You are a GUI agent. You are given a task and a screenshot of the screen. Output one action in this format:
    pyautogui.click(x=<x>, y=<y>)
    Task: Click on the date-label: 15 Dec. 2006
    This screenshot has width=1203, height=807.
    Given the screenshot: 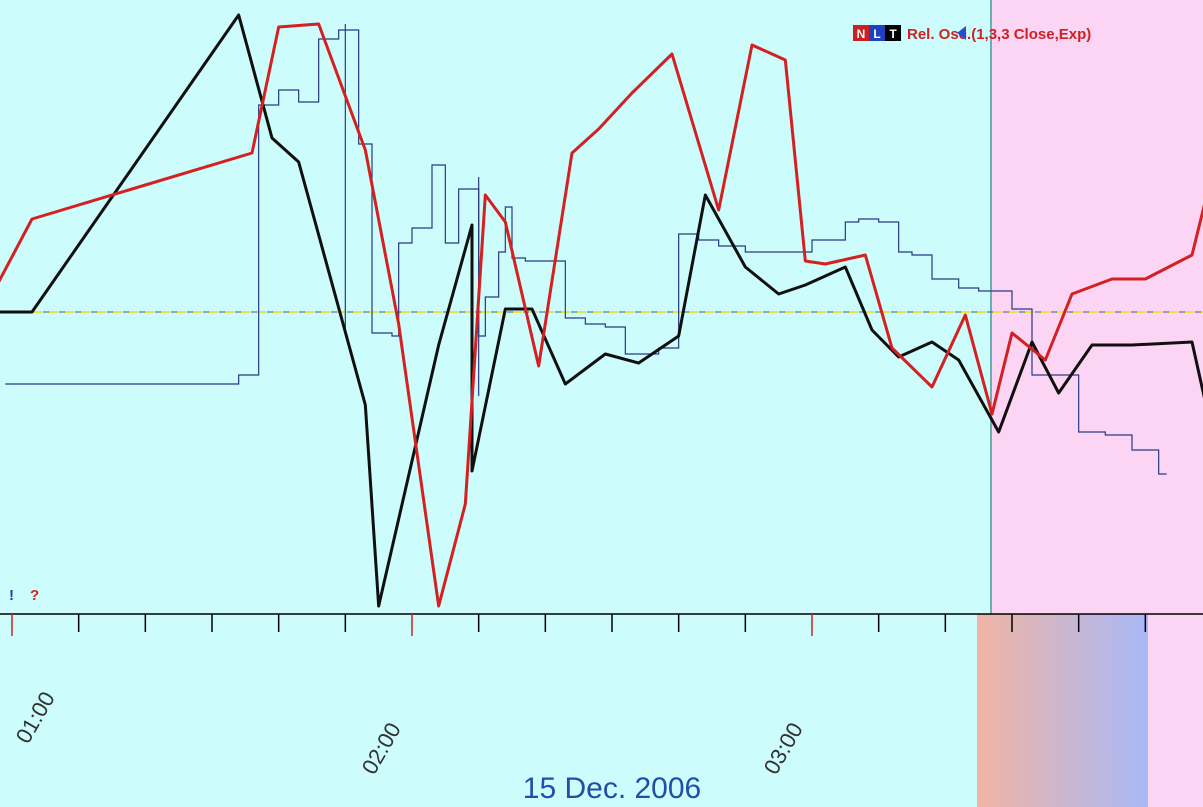 What is the action you would take?
    pyautogui.click(x=612, y=788)
    